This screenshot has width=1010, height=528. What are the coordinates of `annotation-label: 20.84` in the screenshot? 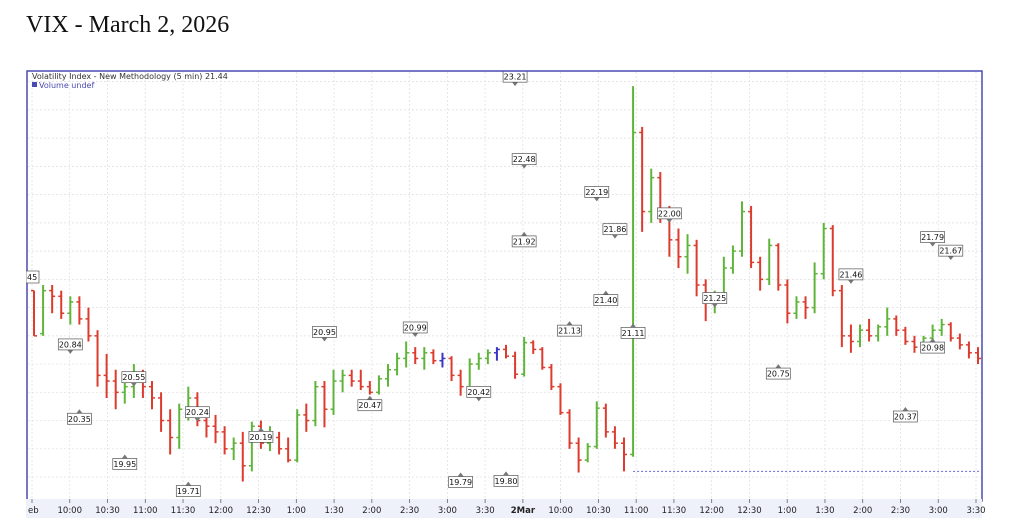 It's located at (70, 344).